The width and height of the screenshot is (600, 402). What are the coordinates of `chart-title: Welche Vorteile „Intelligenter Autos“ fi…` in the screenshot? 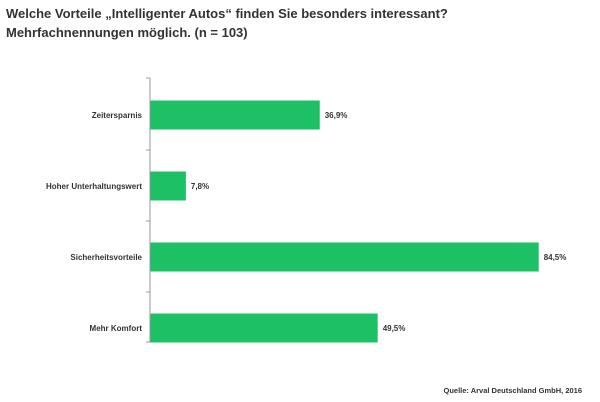 It's located at (301, 23).